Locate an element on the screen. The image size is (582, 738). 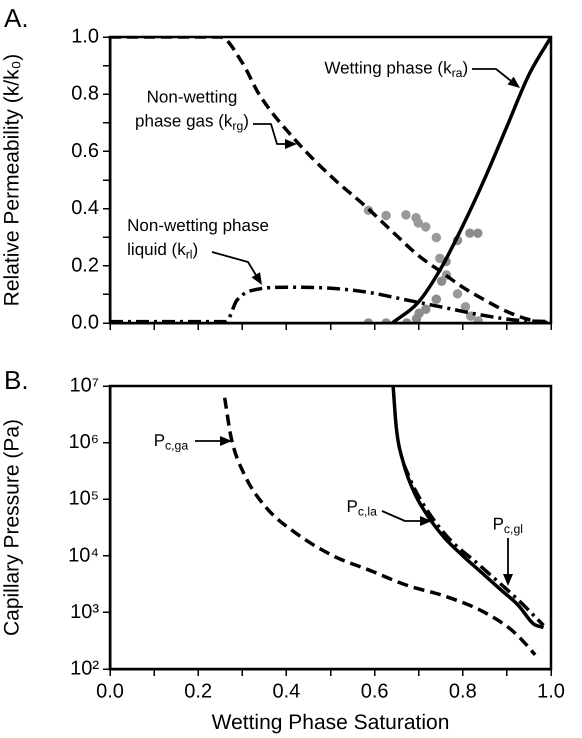
y-tick-label: 0.4 is located at coordinates (85, 208).